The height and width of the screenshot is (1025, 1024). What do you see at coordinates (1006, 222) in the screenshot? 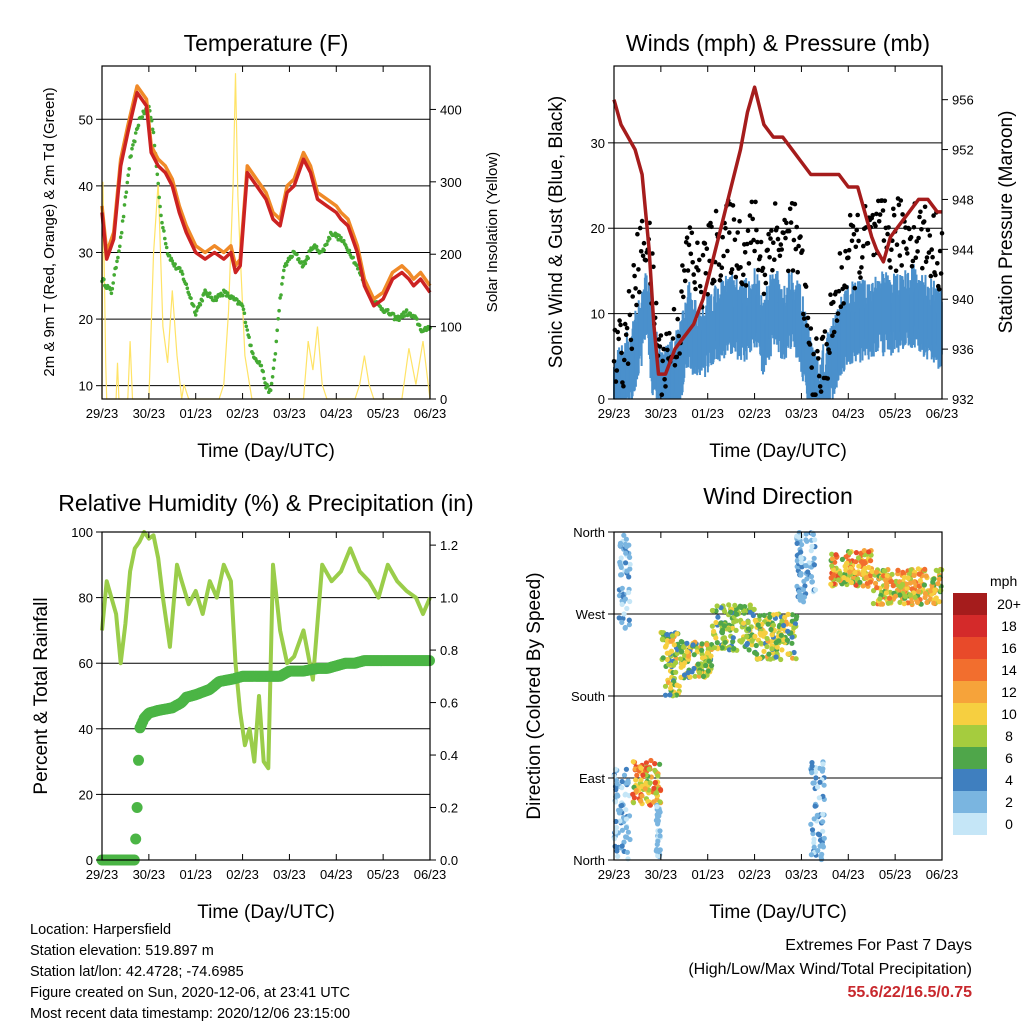
I see `winds-y2label: Station Pressure (Maroon)` at bounding box center [1006, 222].